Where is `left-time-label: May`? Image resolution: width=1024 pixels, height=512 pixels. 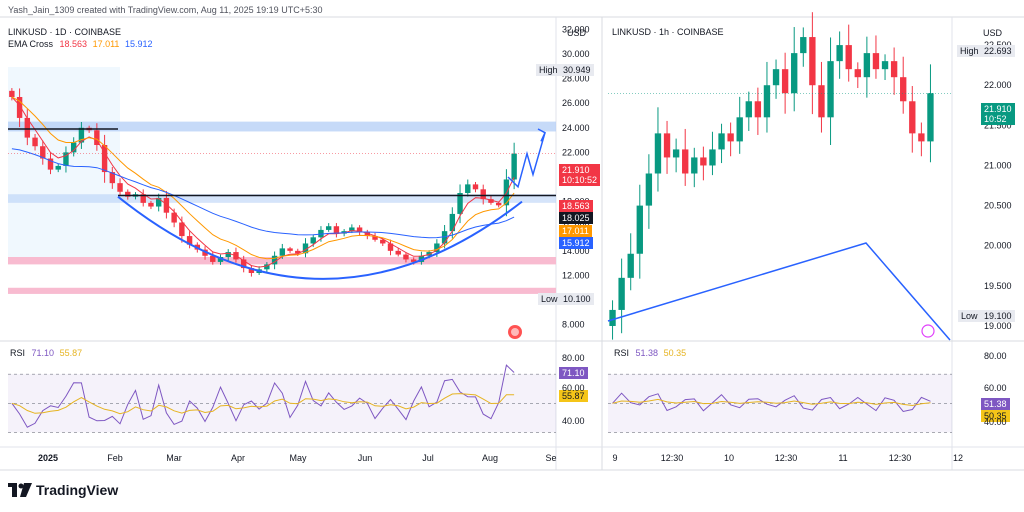
left-time-label: May is located at coordinates (298, 458).